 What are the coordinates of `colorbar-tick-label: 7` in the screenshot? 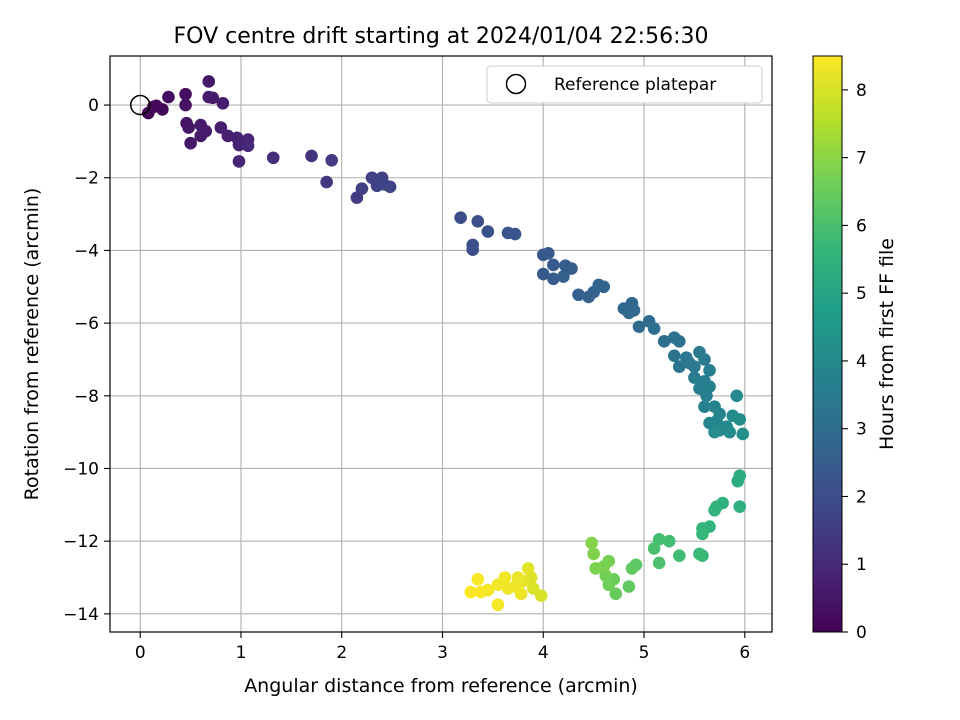 It's located at (861, 159).